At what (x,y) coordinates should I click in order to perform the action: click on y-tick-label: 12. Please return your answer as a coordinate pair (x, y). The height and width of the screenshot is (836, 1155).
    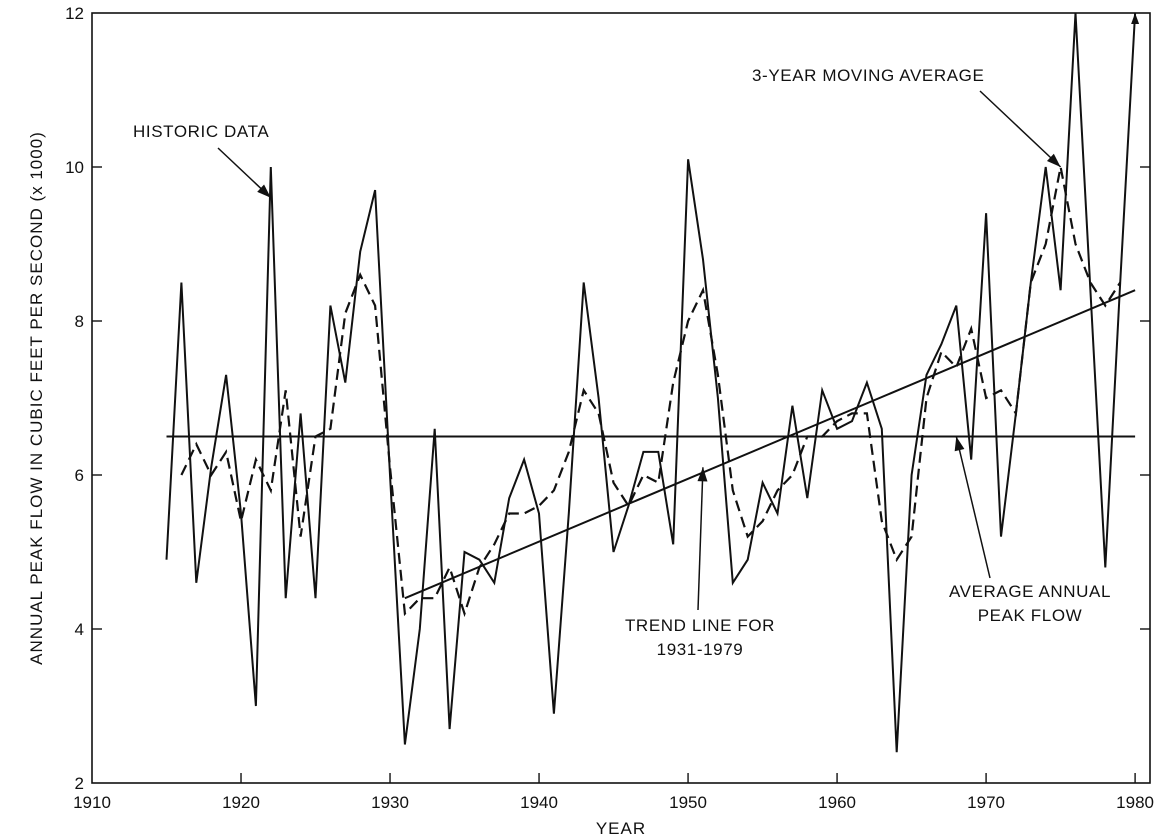
    Looking at the image, I should click on (74, 13).